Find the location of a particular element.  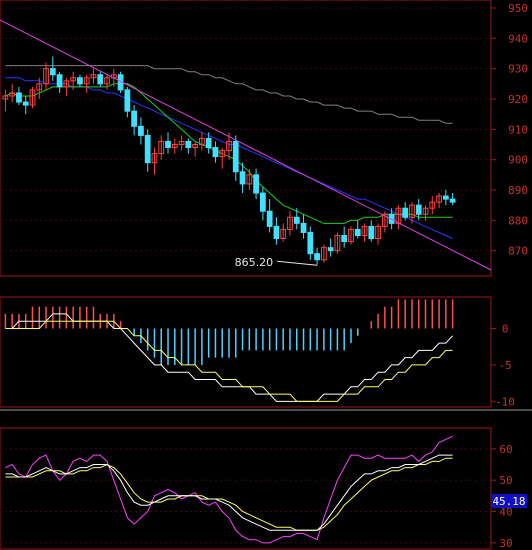

kdj-y-axis: 60 50 40 30 is located at coordinates (502, 496).